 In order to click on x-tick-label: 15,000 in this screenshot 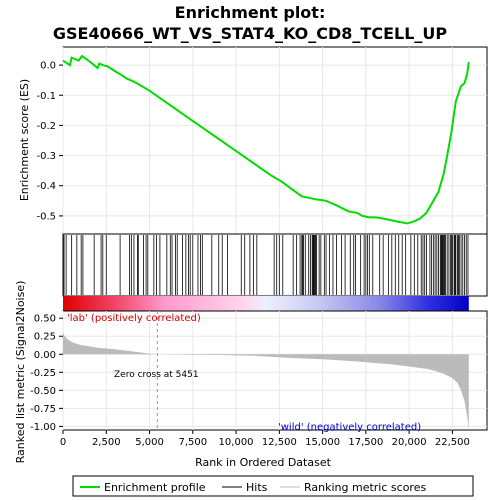, I will do `click(322, 442)`.